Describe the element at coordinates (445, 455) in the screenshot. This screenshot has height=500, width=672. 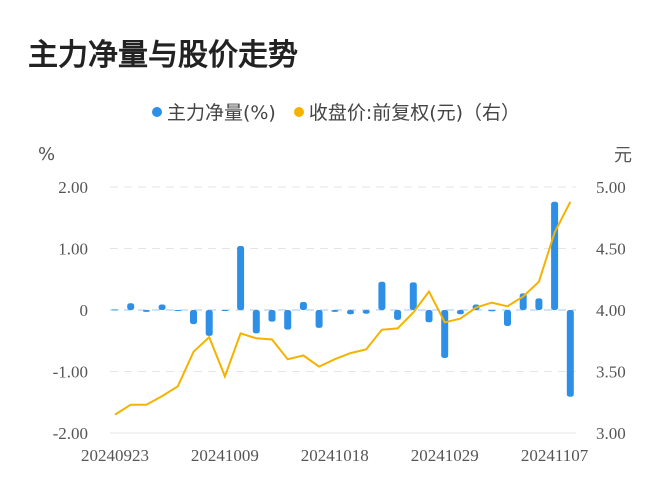
I see `x-axis-tick-label: 20241029` at that location.